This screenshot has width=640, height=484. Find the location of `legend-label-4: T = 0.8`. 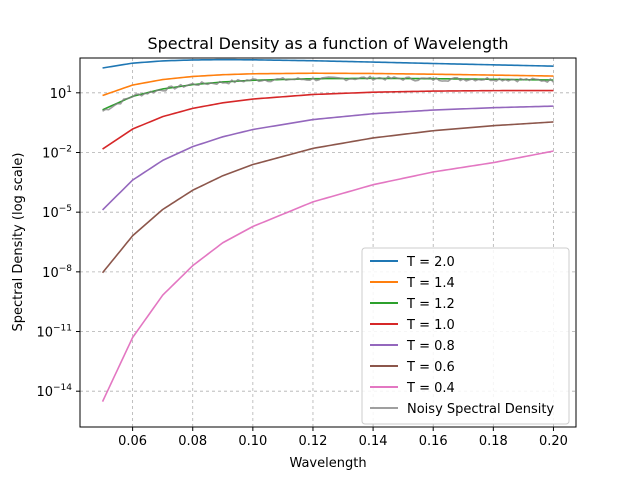

legend-label-4: T = 0.8 is located at coordinates (430, 346).